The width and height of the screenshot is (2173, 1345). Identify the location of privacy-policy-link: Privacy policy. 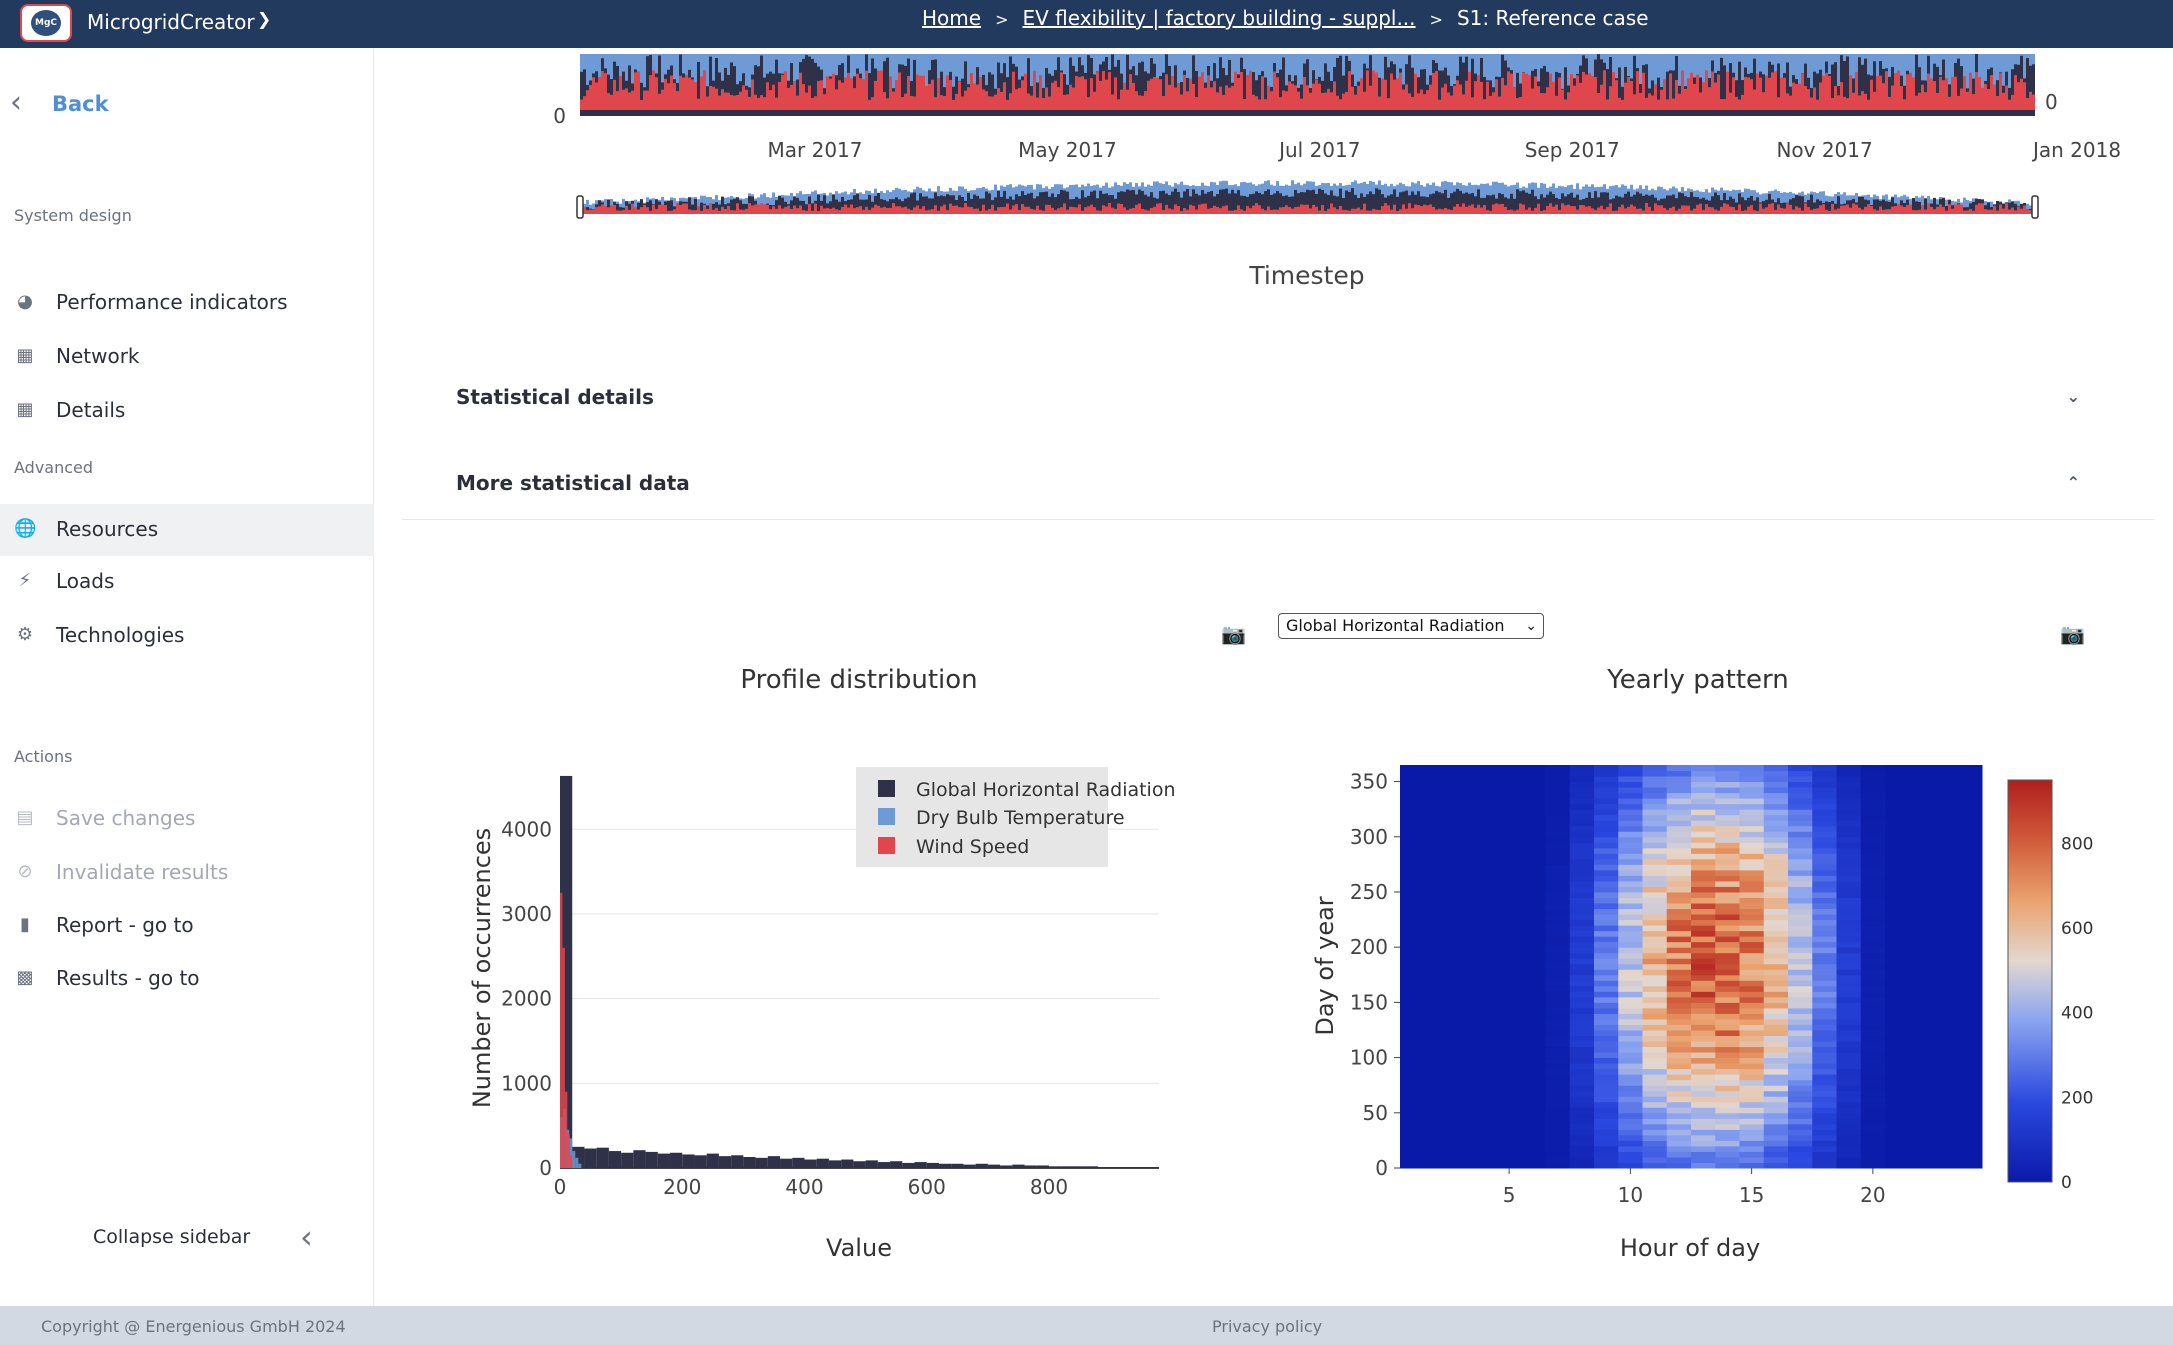
(1267, 1326).